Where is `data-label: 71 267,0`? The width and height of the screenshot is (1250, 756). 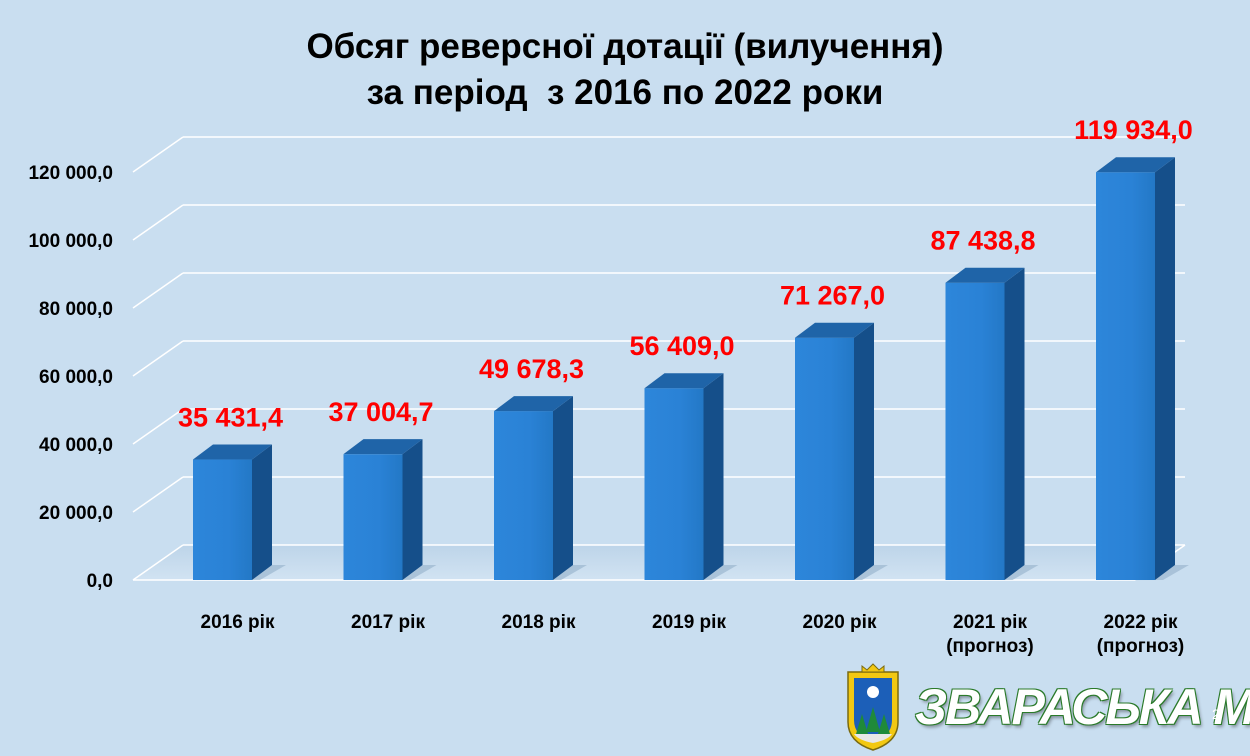 data-label: 71 267,0 is located at coordinates (832, 296).